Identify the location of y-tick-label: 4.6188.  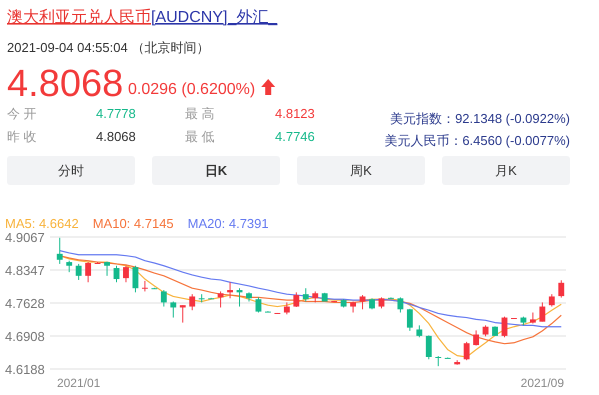
(25, 369).